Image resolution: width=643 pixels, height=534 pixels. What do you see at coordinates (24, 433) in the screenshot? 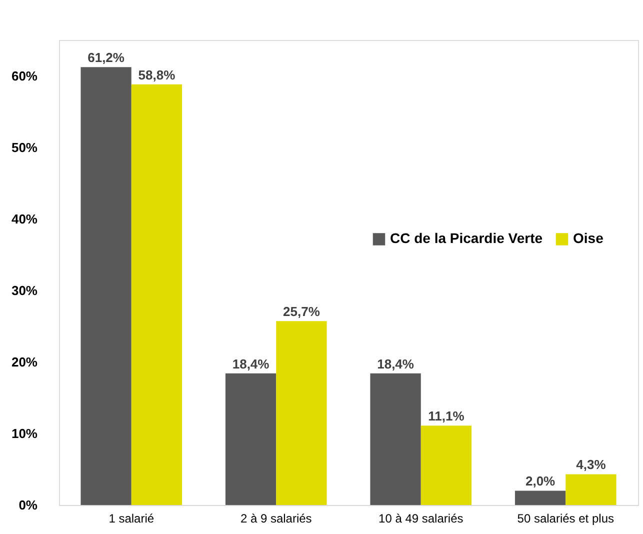
I see `y-tick-label: 10%` at bounding box center [24, 433].